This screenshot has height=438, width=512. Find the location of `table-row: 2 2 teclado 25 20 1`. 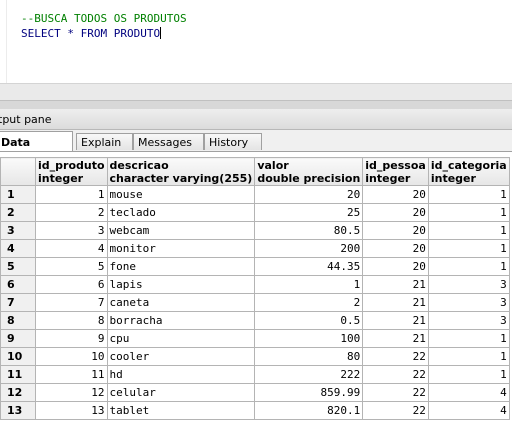

table-row: 2 2 teclado 25 20 1 is located at coordinates (255, 213).